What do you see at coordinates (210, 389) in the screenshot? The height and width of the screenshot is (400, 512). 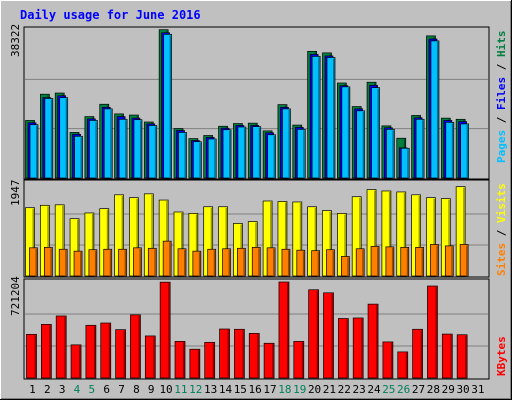 I see `day-label: 13` at bounding box center [210, 389].